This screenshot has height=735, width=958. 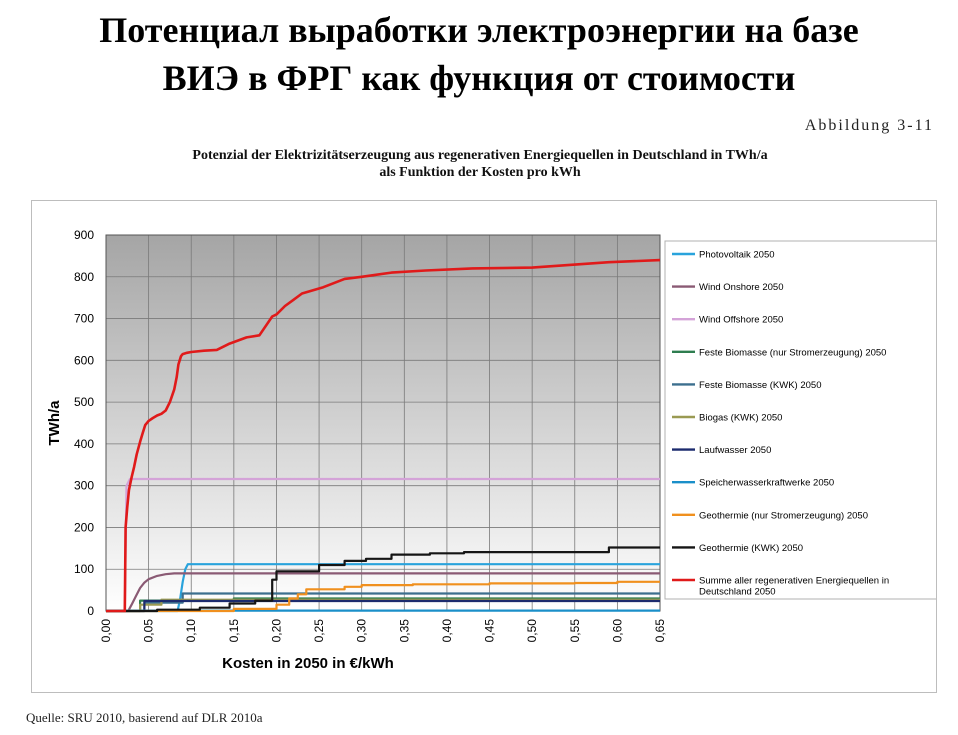 I want to click on legend-label: Wind Offshore 2050, so click(x=741, y=320).